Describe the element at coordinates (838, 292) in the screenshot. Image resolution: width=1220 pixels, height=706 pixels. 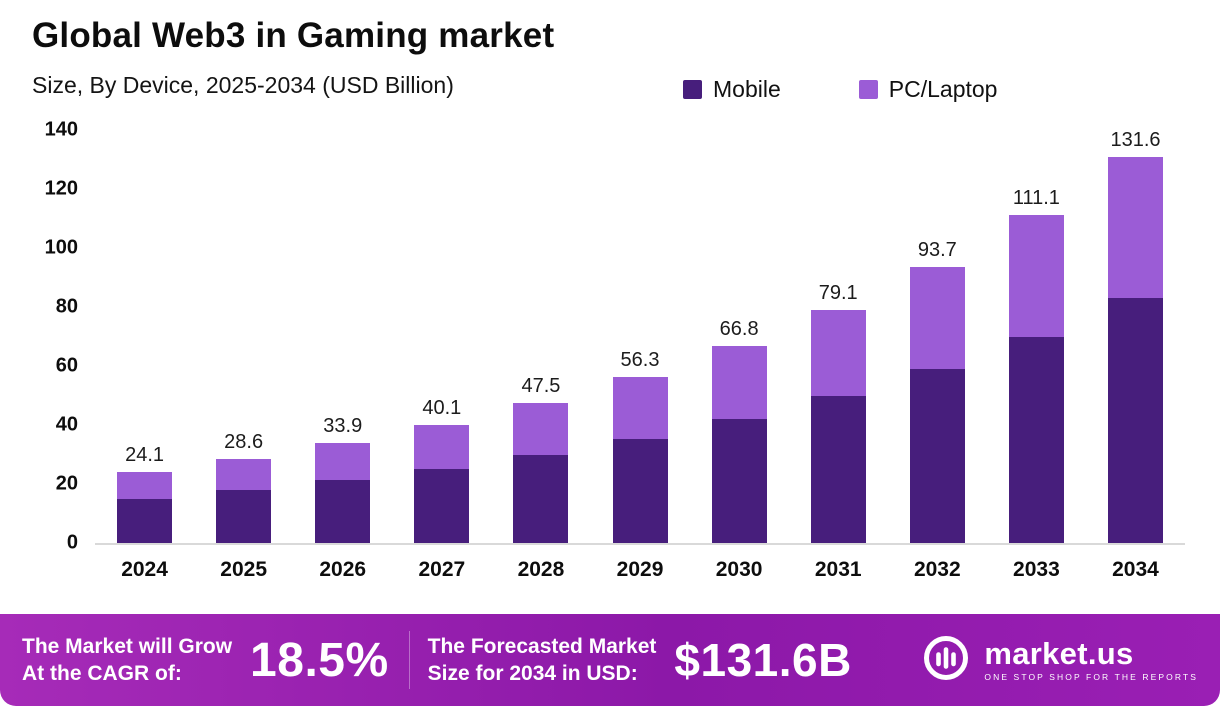
I see `bar-value-label: 79.1` at that location.